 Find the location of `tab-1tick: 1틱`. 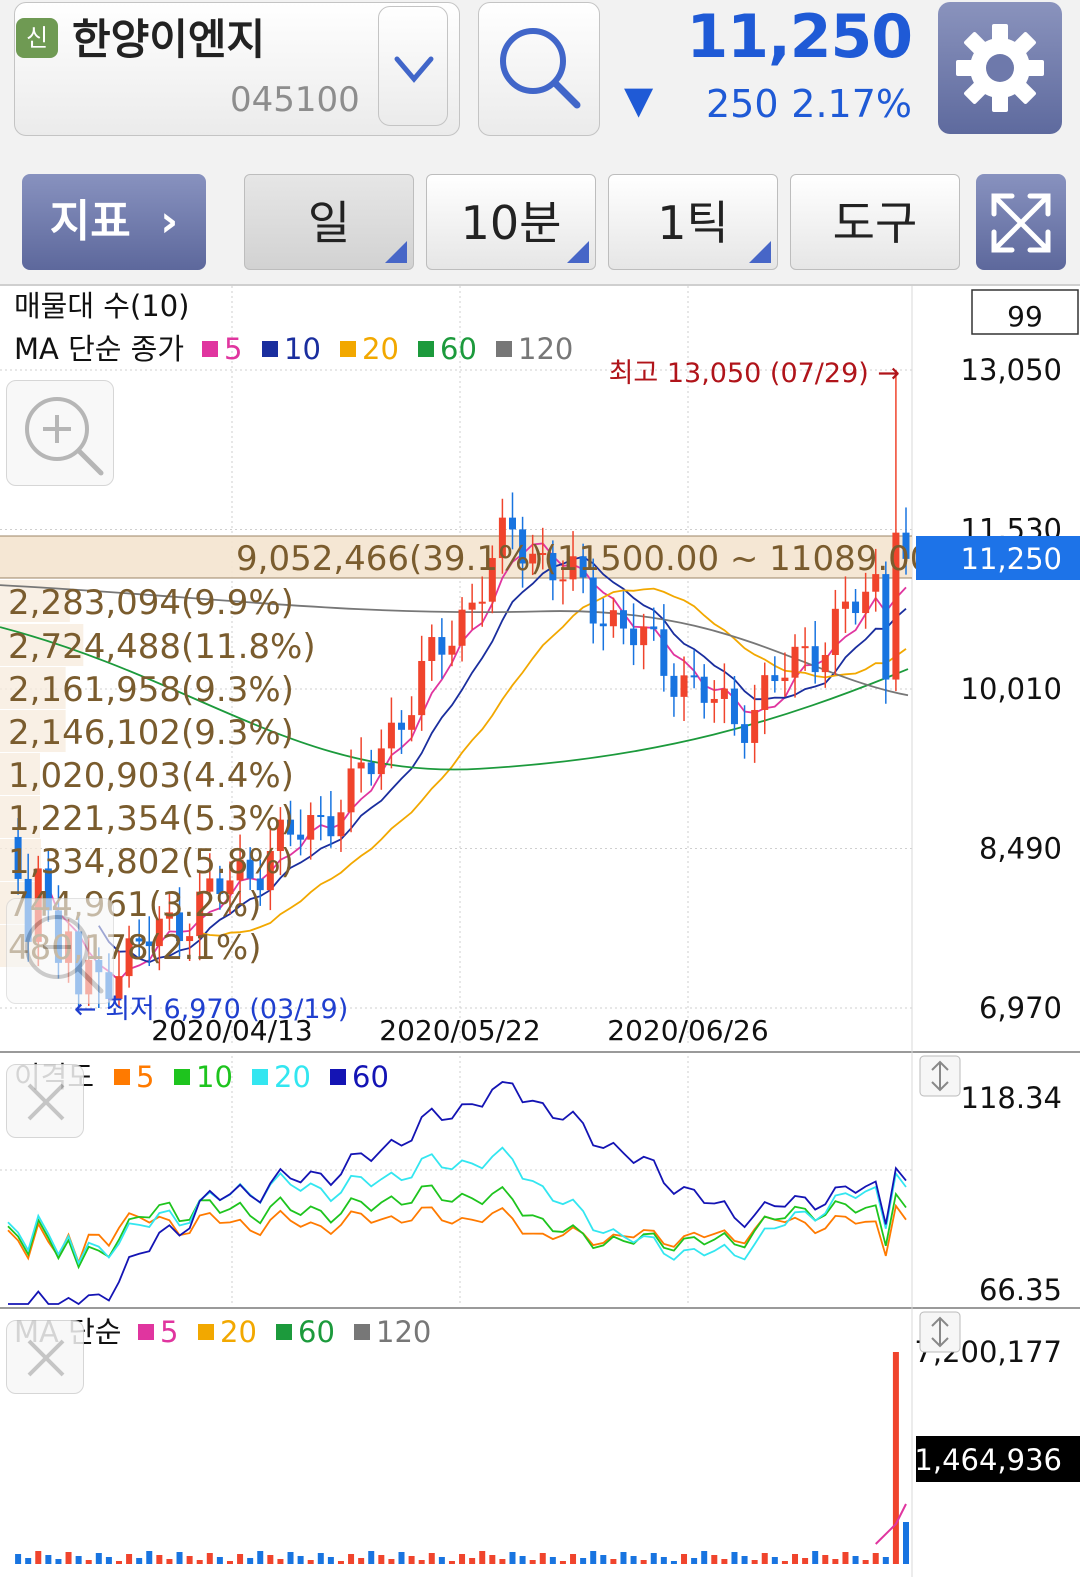

tab-1tick: 1틱 is located at coordinates (693, 222).